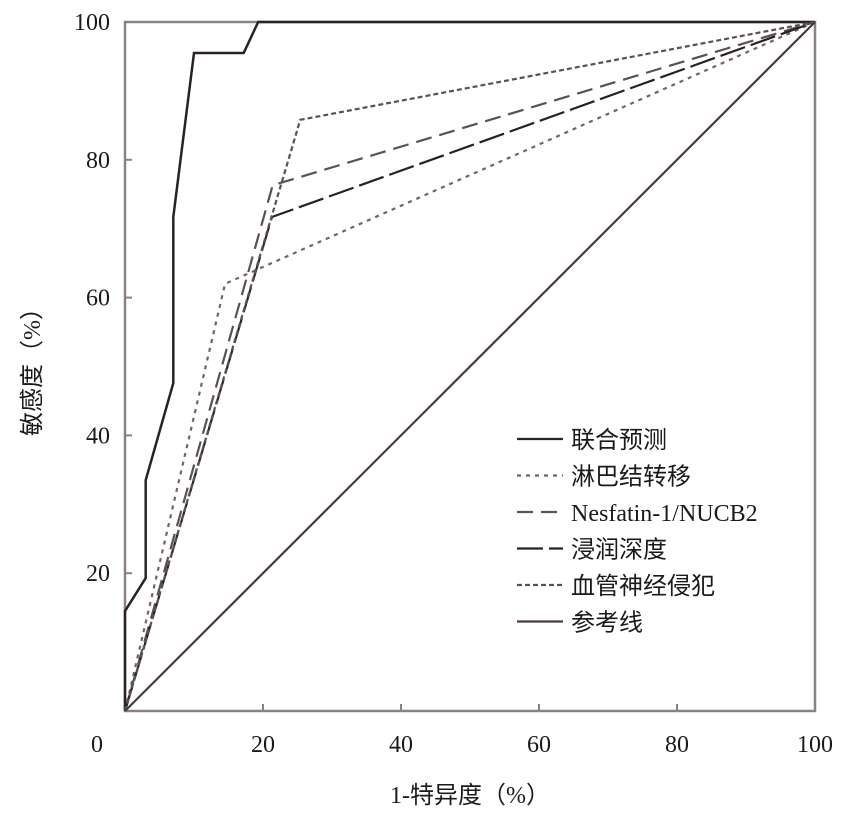  What do you see at coordinates (619, 550) in the screenshot?
I see `legend-label: 浸润深度` at bounding box center [619, 550].